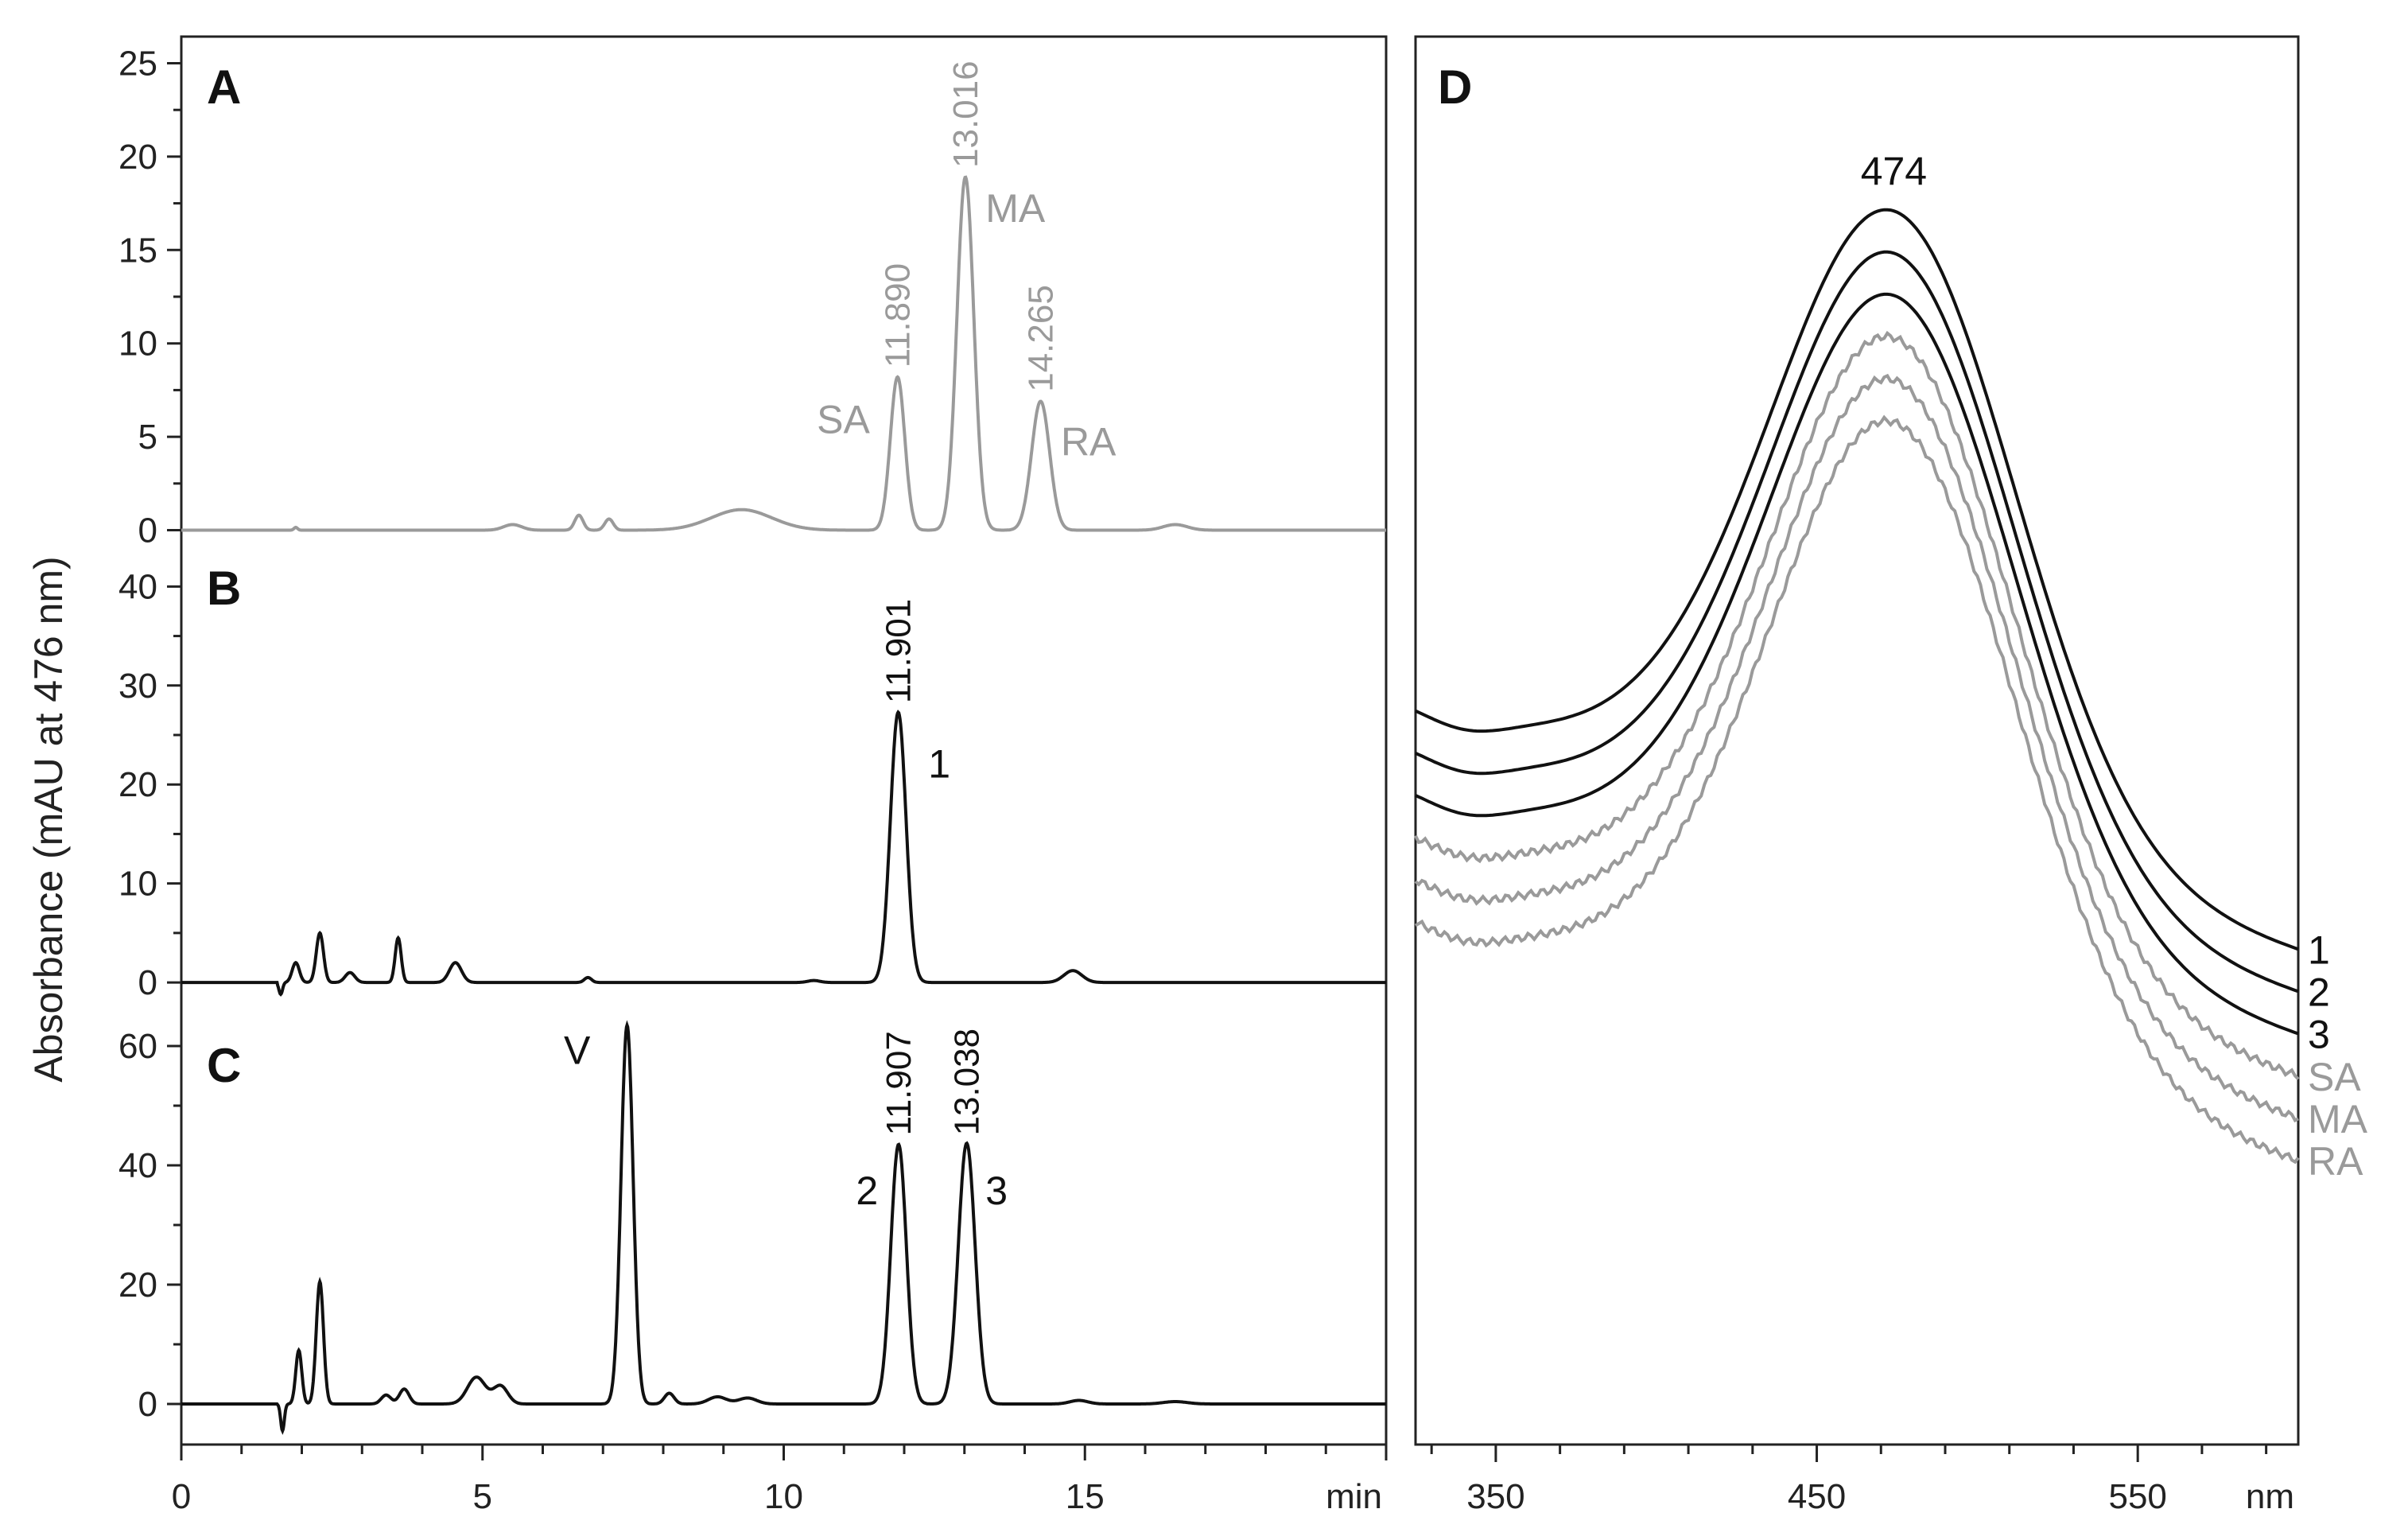  What do you see at coordinates (2335, 1161) in the screenshot?
I see `spectrum-label: RA` at bounding box center [2335, 1161].